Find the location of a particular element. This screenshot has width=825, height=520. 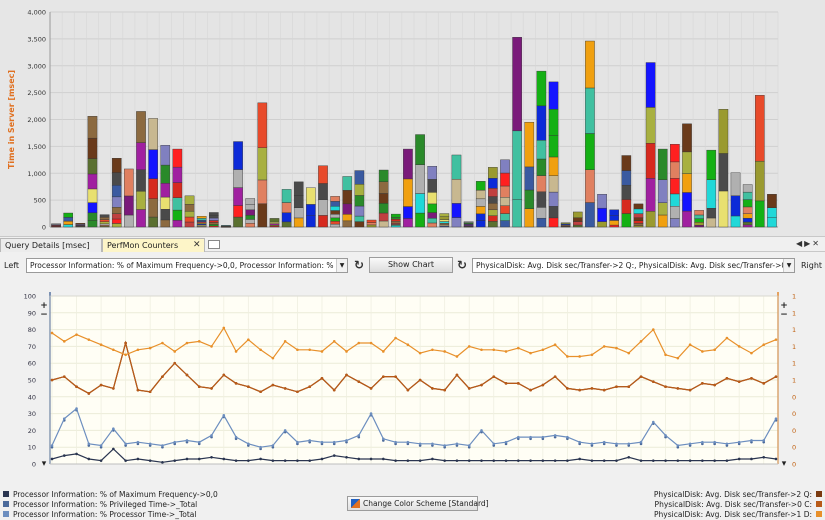

change-color-scheme-button: Change Color Scheme [Standard] is located at coordinates (418, 503).